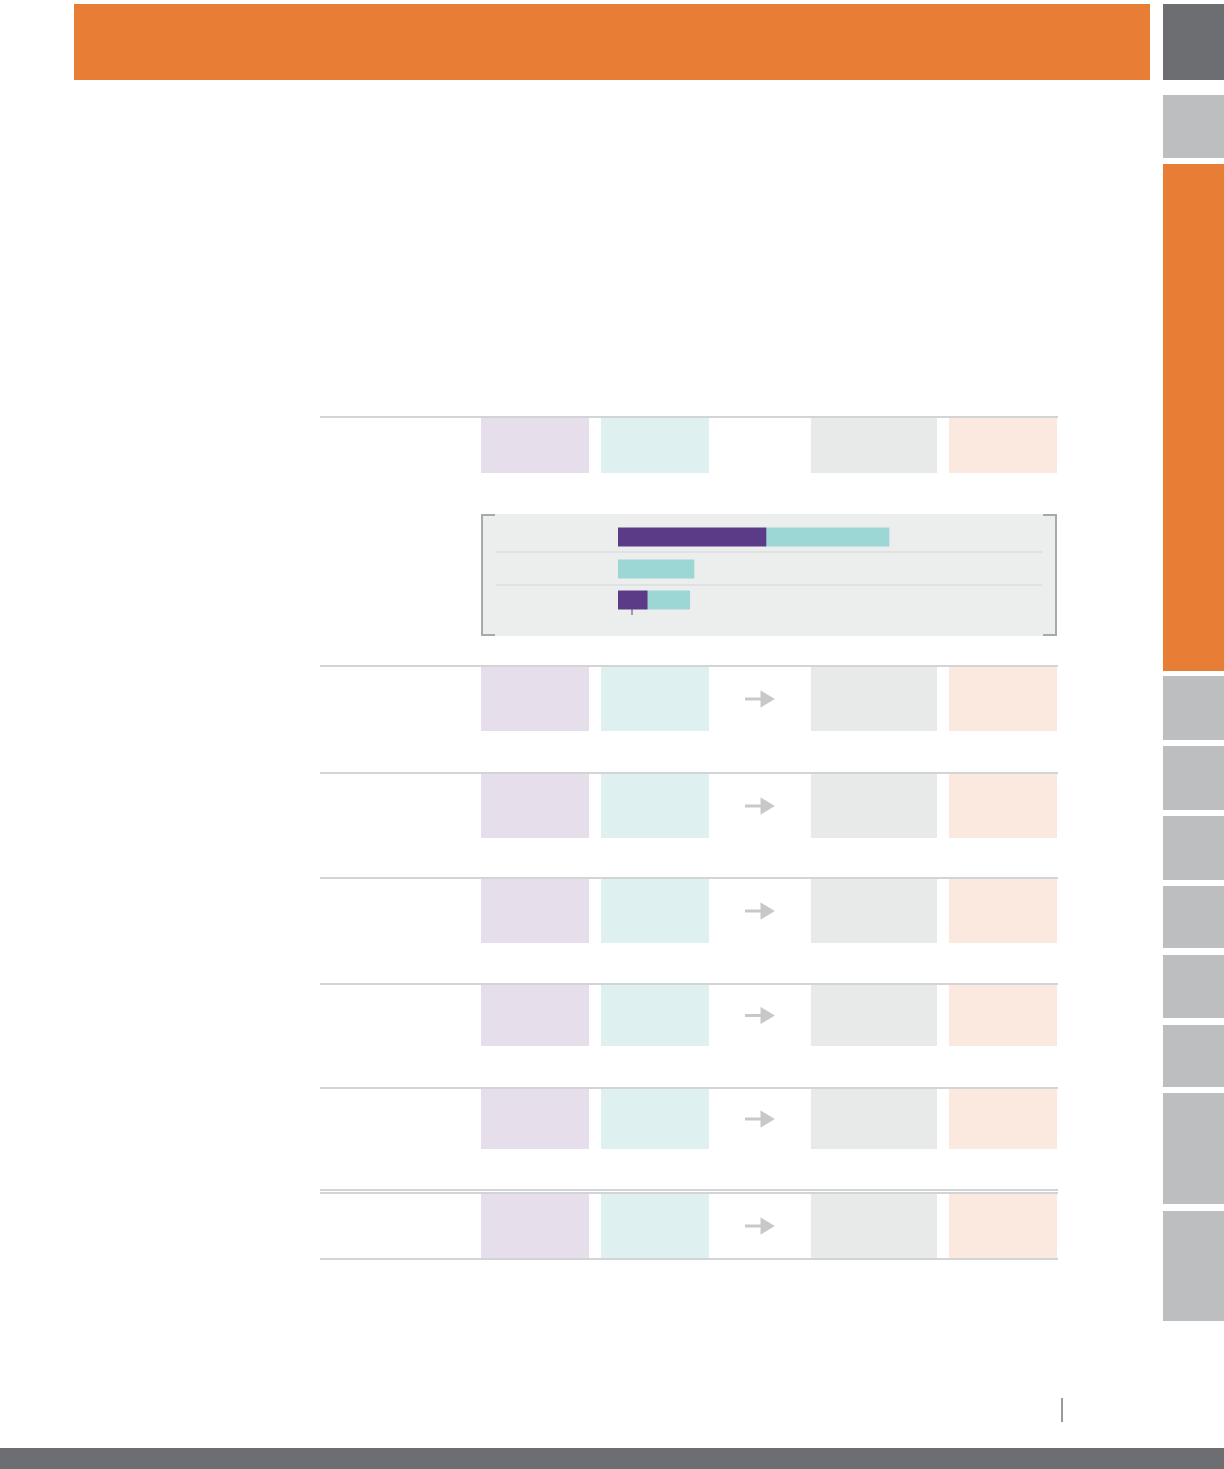 Image resolution: width=1224 pixels, height=1469 pixels. What do you see at coordinates (769, 575) in the screenshot?
I see `chart-bracket` at bounding box center [769, 575].